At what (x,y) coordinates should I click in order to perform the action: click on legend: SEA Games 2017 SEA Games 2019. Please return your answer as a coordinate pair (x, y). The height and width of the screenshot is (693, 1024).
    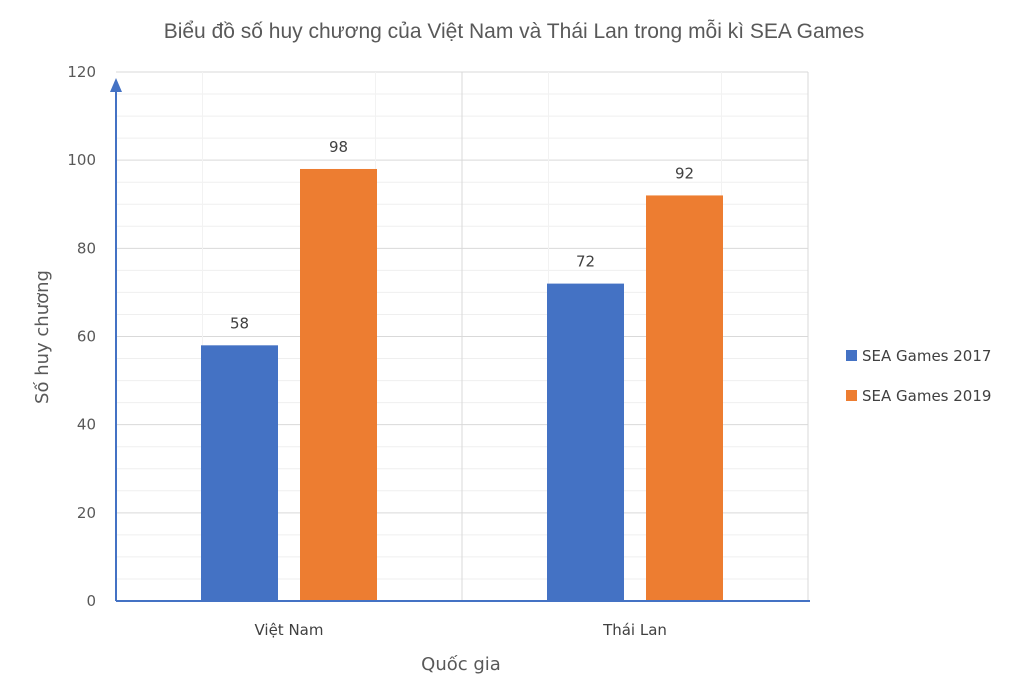
    Looking at the image, I should click on (918, 376).